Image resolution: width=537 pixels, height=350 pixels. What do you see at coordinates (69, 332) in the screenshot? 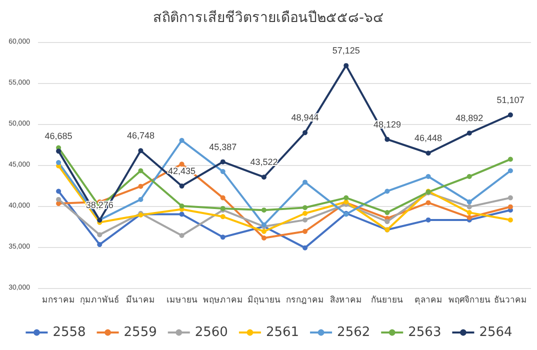
I see `legend-label: 2558` at bounding box center [69, 332].